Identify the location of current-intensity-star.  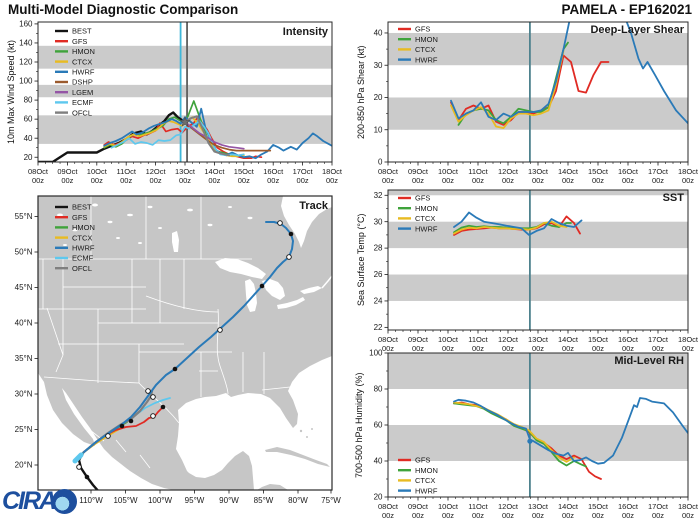
(185, 121).